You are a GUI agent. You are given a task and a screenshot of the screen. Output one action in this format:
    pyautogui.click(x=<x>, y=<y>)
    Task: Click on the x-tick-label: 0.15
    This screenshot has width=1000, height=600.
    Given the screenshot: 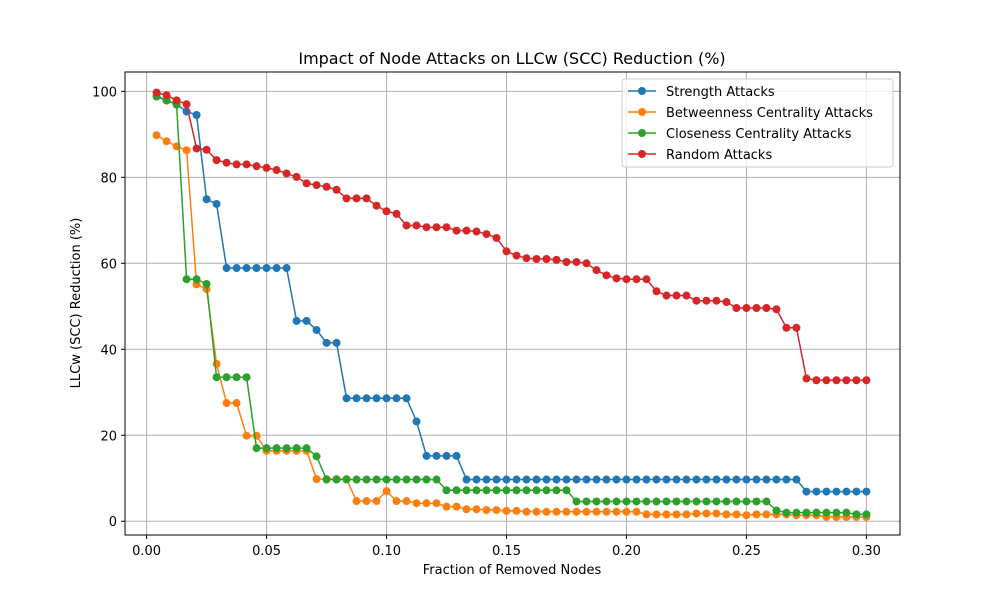 What is the action you would take?
    pyautogui.click(x=506, y=551)
    